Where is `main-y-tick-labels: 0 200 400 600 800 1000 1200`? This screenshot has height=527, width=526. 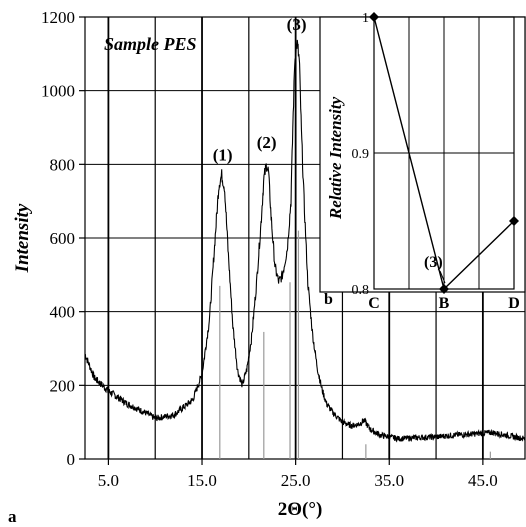
main-y-tick-labels: 0 200 400 600 800 1000 1200 is located at coordinates (63, 238).